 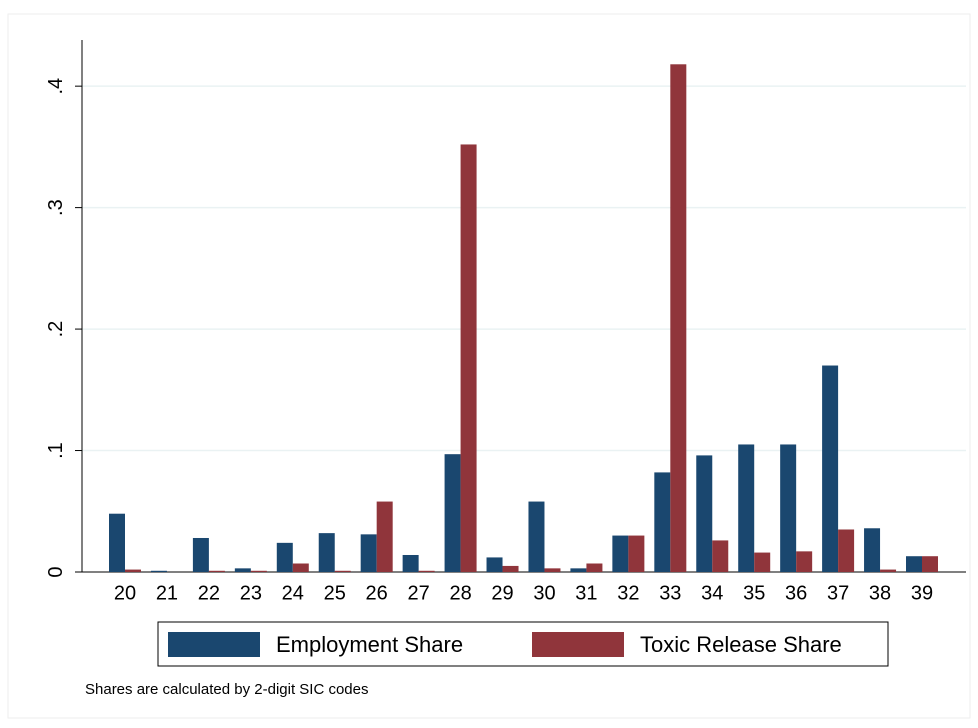 I want to click on legend-label: Toxic Release Share, so click(x=741, y=644).